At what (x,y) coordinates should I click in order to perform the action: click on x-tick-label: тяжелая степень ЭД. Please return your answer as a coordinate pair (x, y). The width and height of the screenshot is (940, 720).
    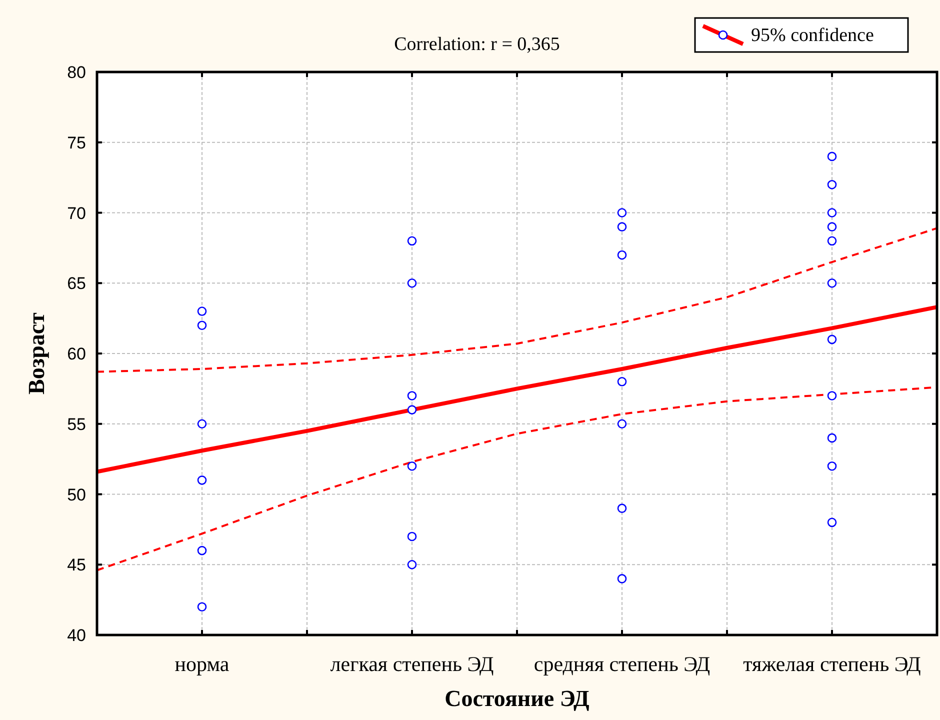
    Looking at the image, I should click on (832, 664).